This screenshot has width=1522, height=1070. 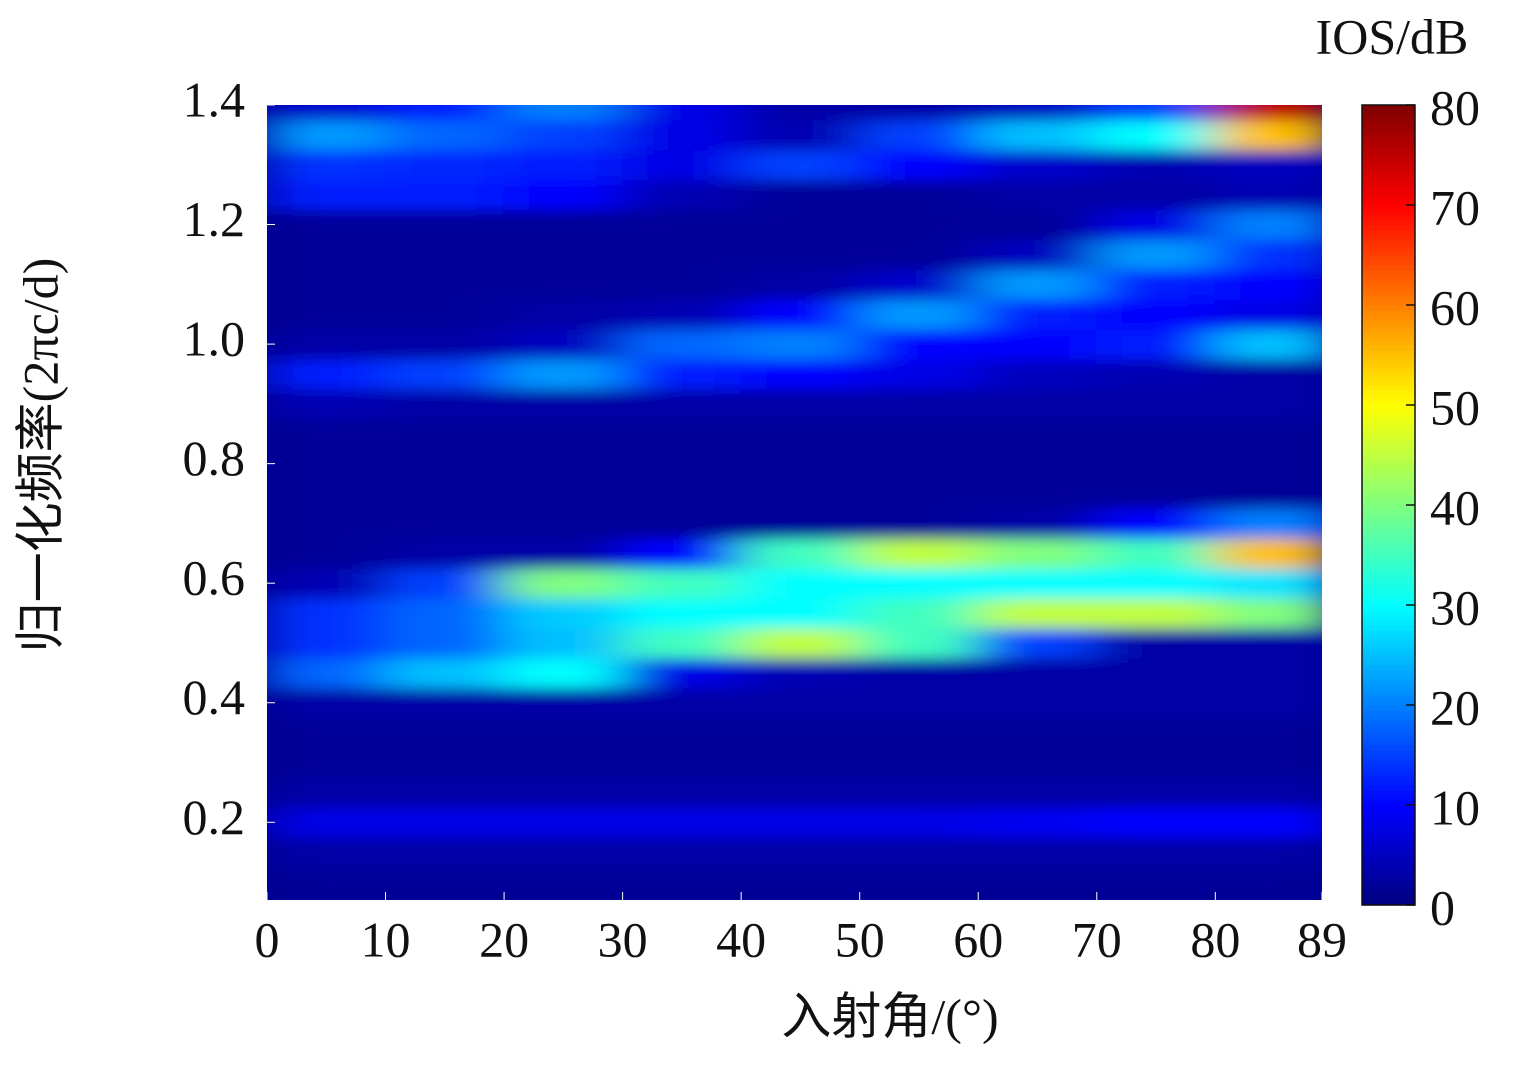 I want to click on colorbar-tick-label: 40, so click(x=1455, y=507).